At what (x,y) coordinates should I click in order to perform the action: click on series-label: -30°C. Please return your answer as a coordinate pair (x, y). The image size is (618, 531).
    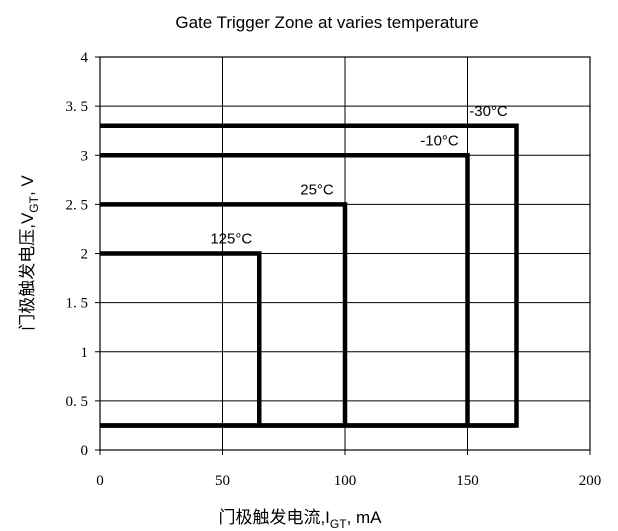
    Looking at the image, I should click on (488, 111).